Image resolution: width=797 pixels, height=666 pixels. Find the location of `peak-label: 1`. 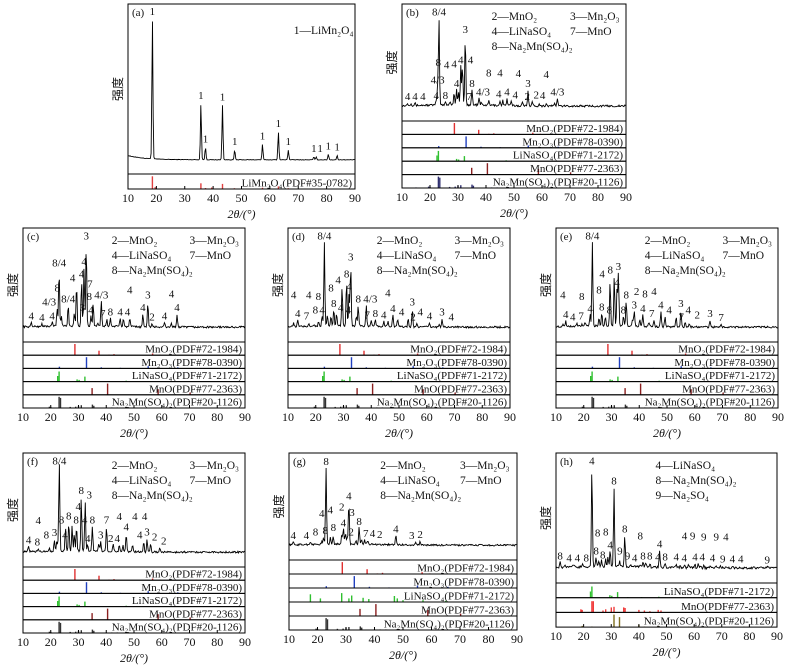

peak-label: 1 is located at coordinates (263, 137).